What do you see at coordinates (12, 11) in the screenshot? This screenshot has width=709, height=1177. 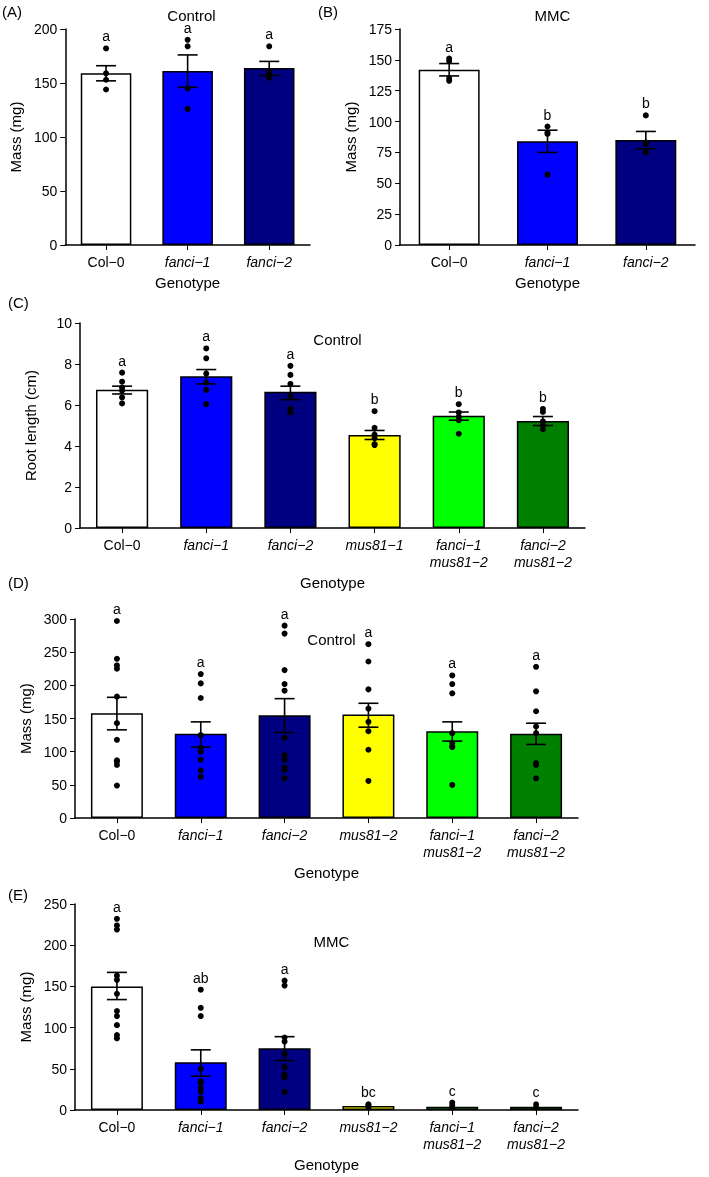 I see `text: (A)` at bounding box center [12, 11].